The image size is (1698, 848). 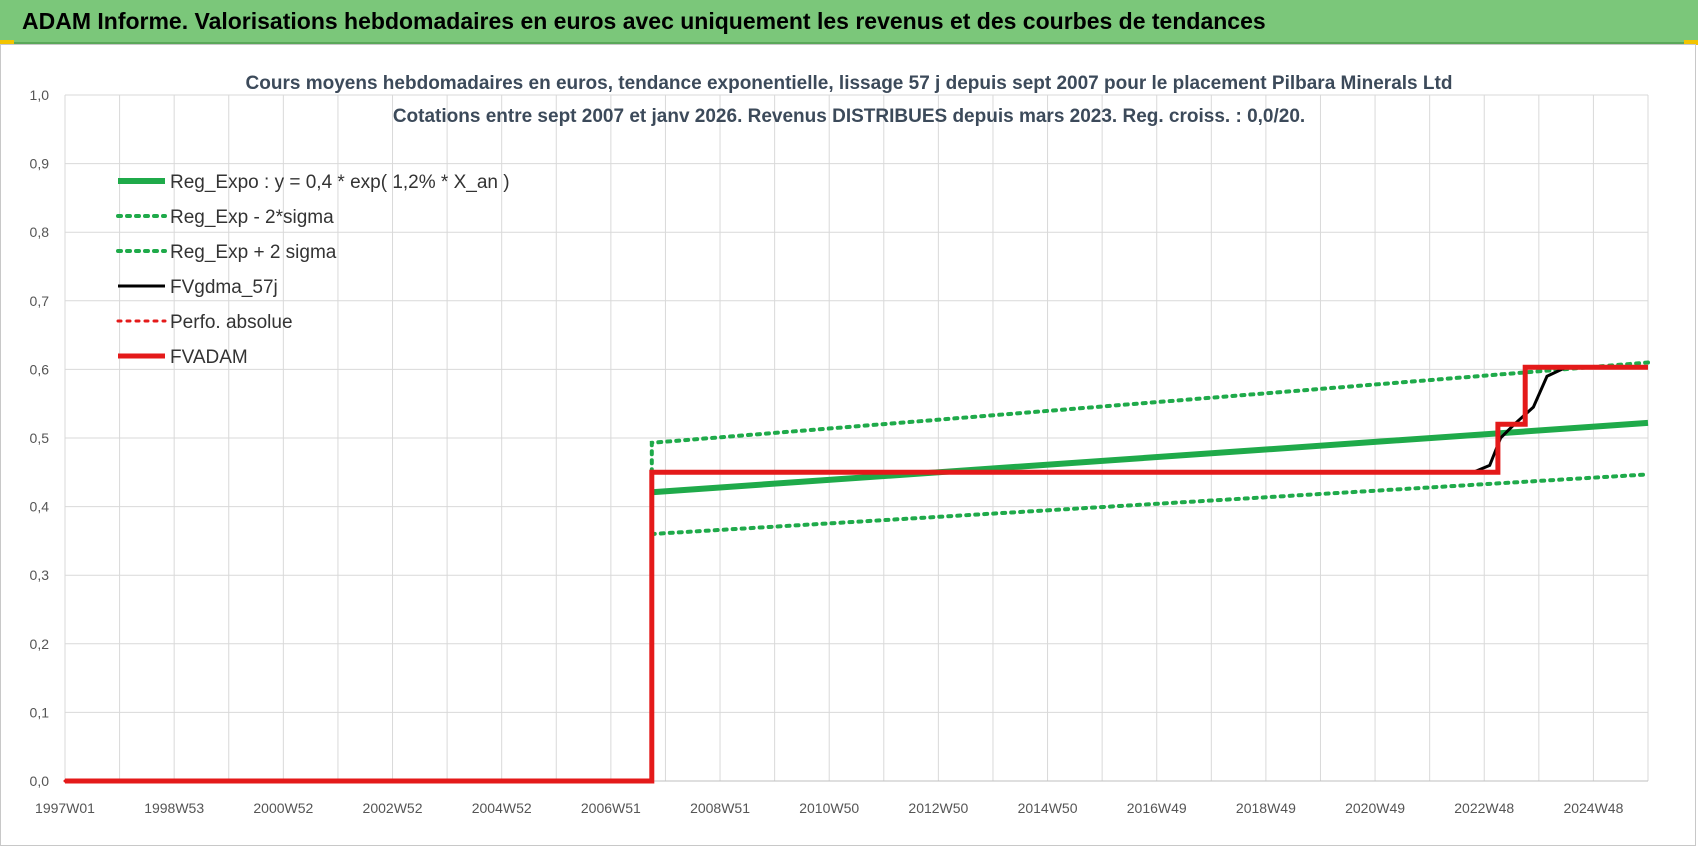 I want to click on y-tick-label: 0,2, so click(x=40, y=644).